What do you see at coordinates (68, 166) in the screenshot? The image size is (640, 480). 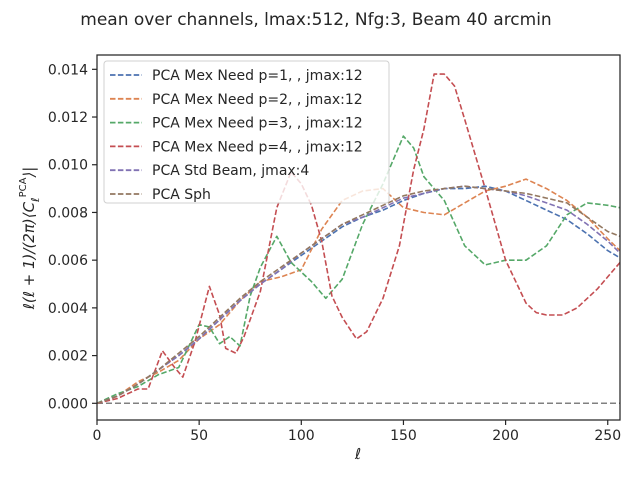 I see `y-tick-label: 0.010` at bounding box center [68, 166].